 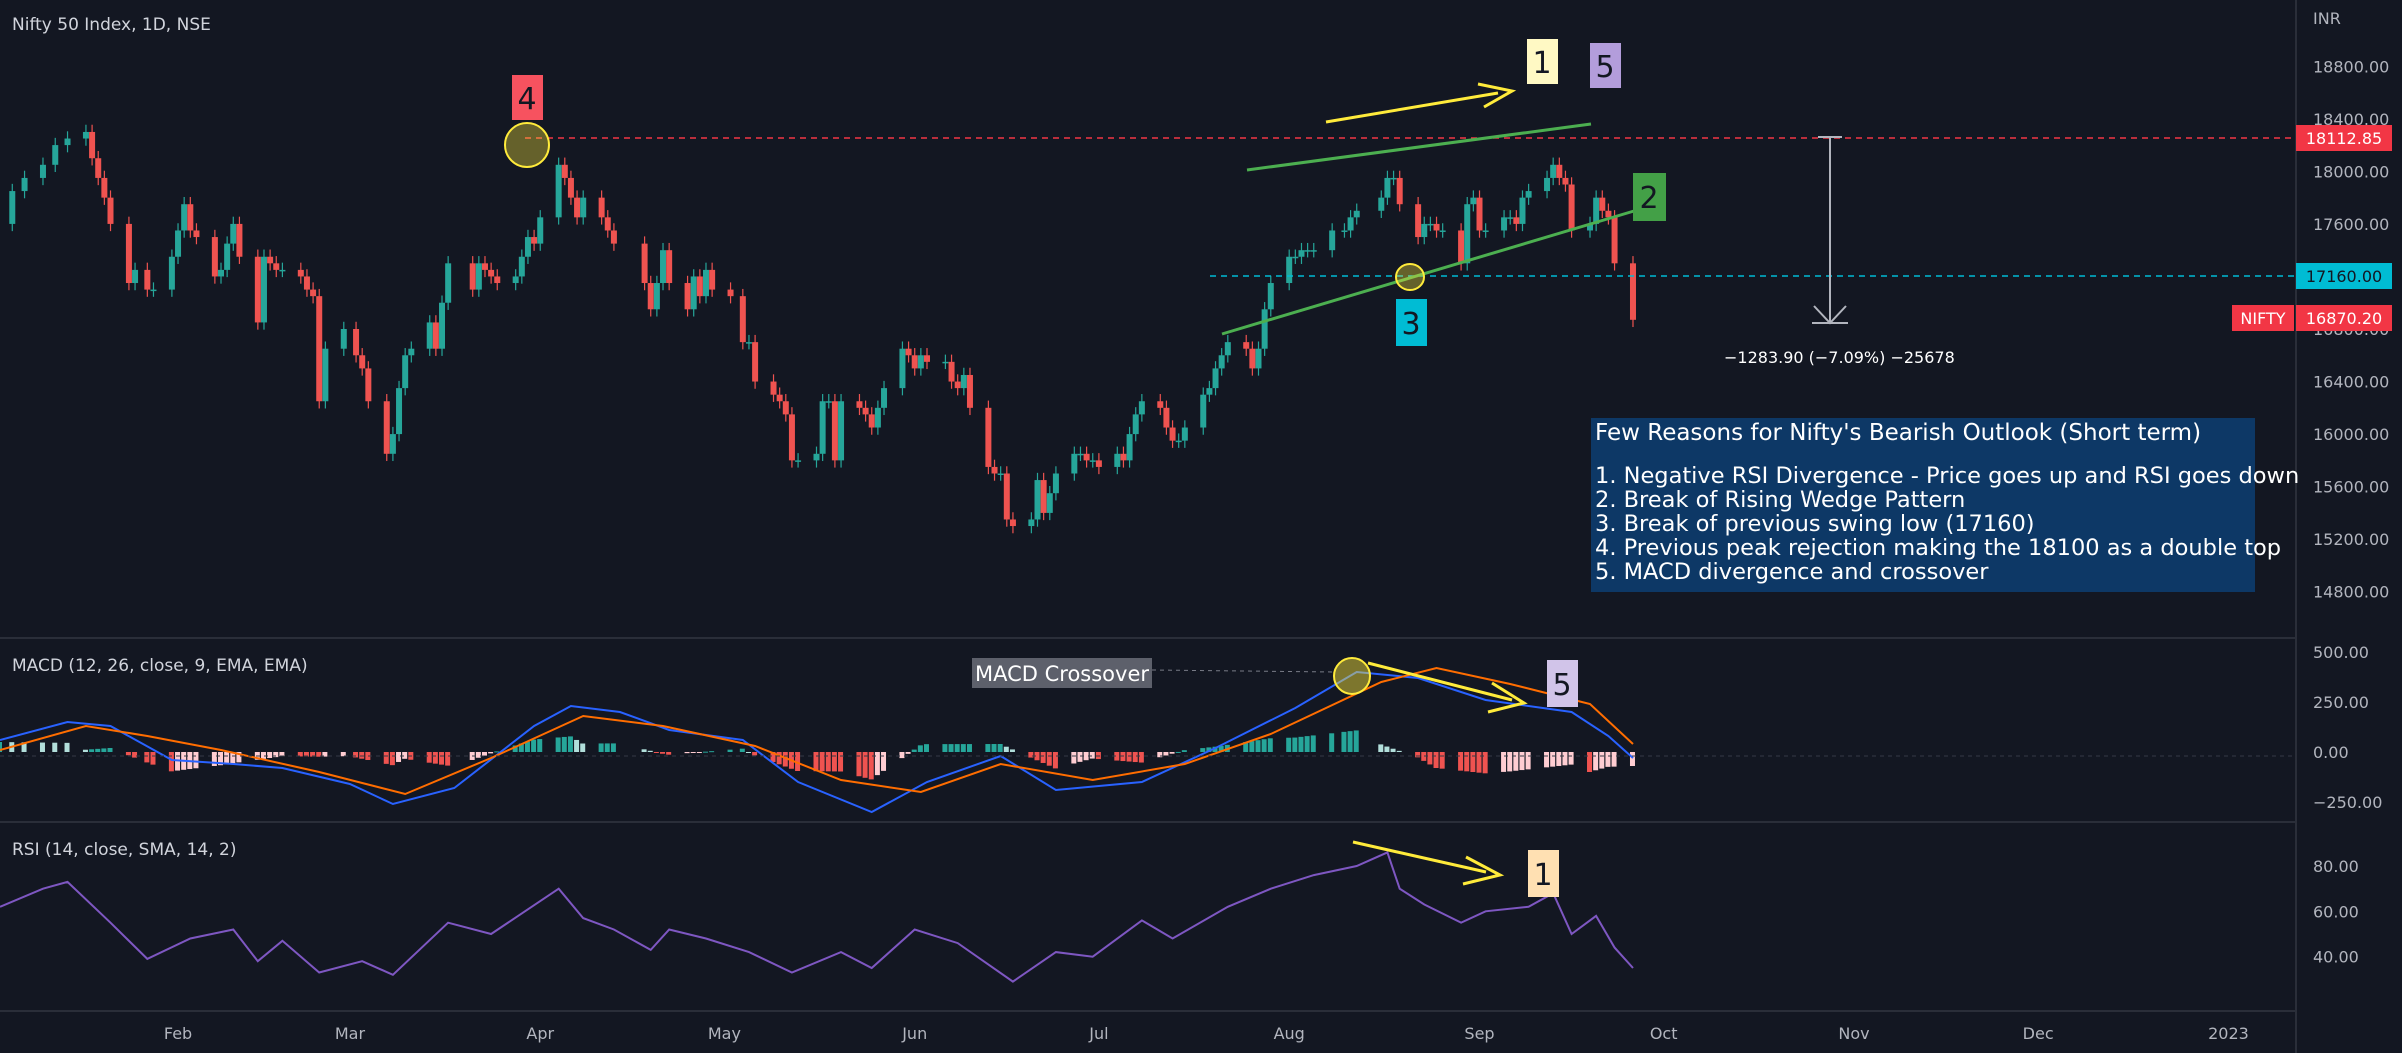 I want to click on macd-axis: 500.00 250.00 0.00 −250.00, so click(x=2347, y=727).